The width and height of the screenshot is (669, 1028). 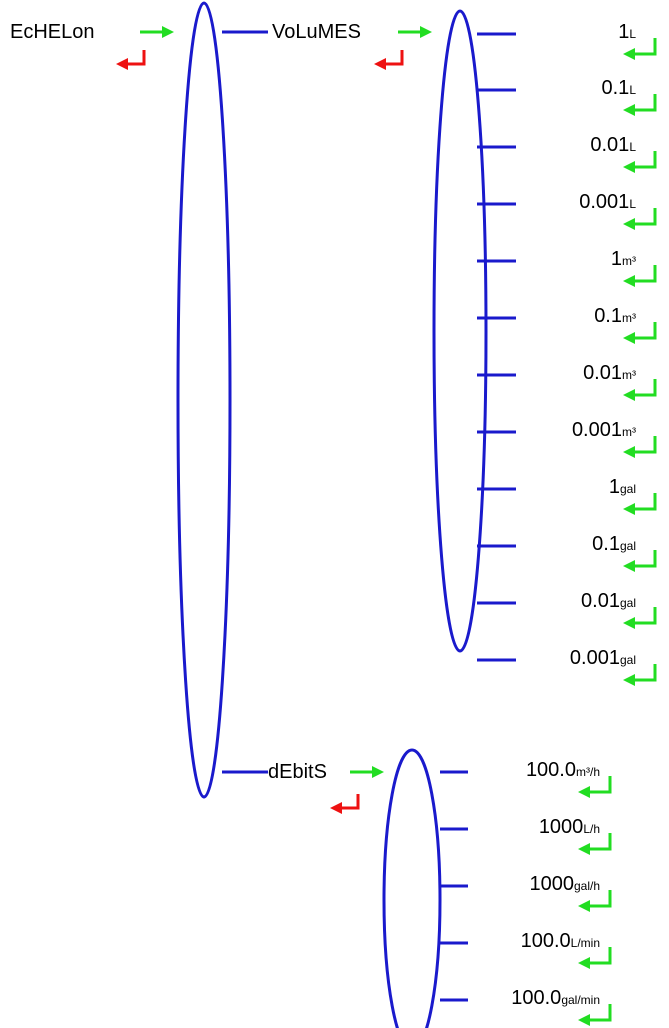 I want to click on debit-item-label: 100.0L/min, so click(x=560, y=941).